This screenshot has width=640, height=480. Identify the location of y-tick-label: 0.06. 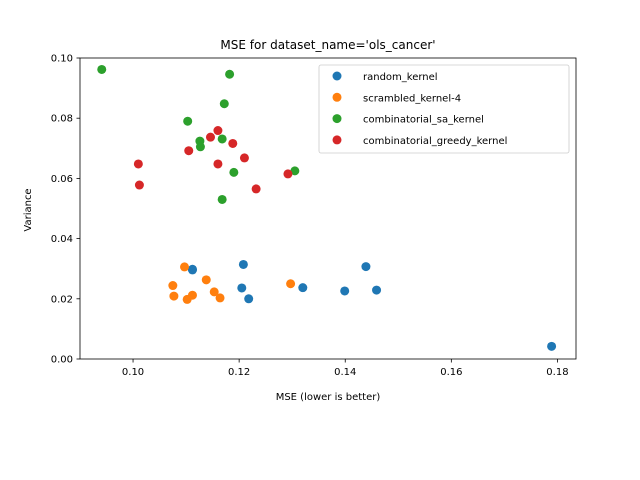
(62, 179).